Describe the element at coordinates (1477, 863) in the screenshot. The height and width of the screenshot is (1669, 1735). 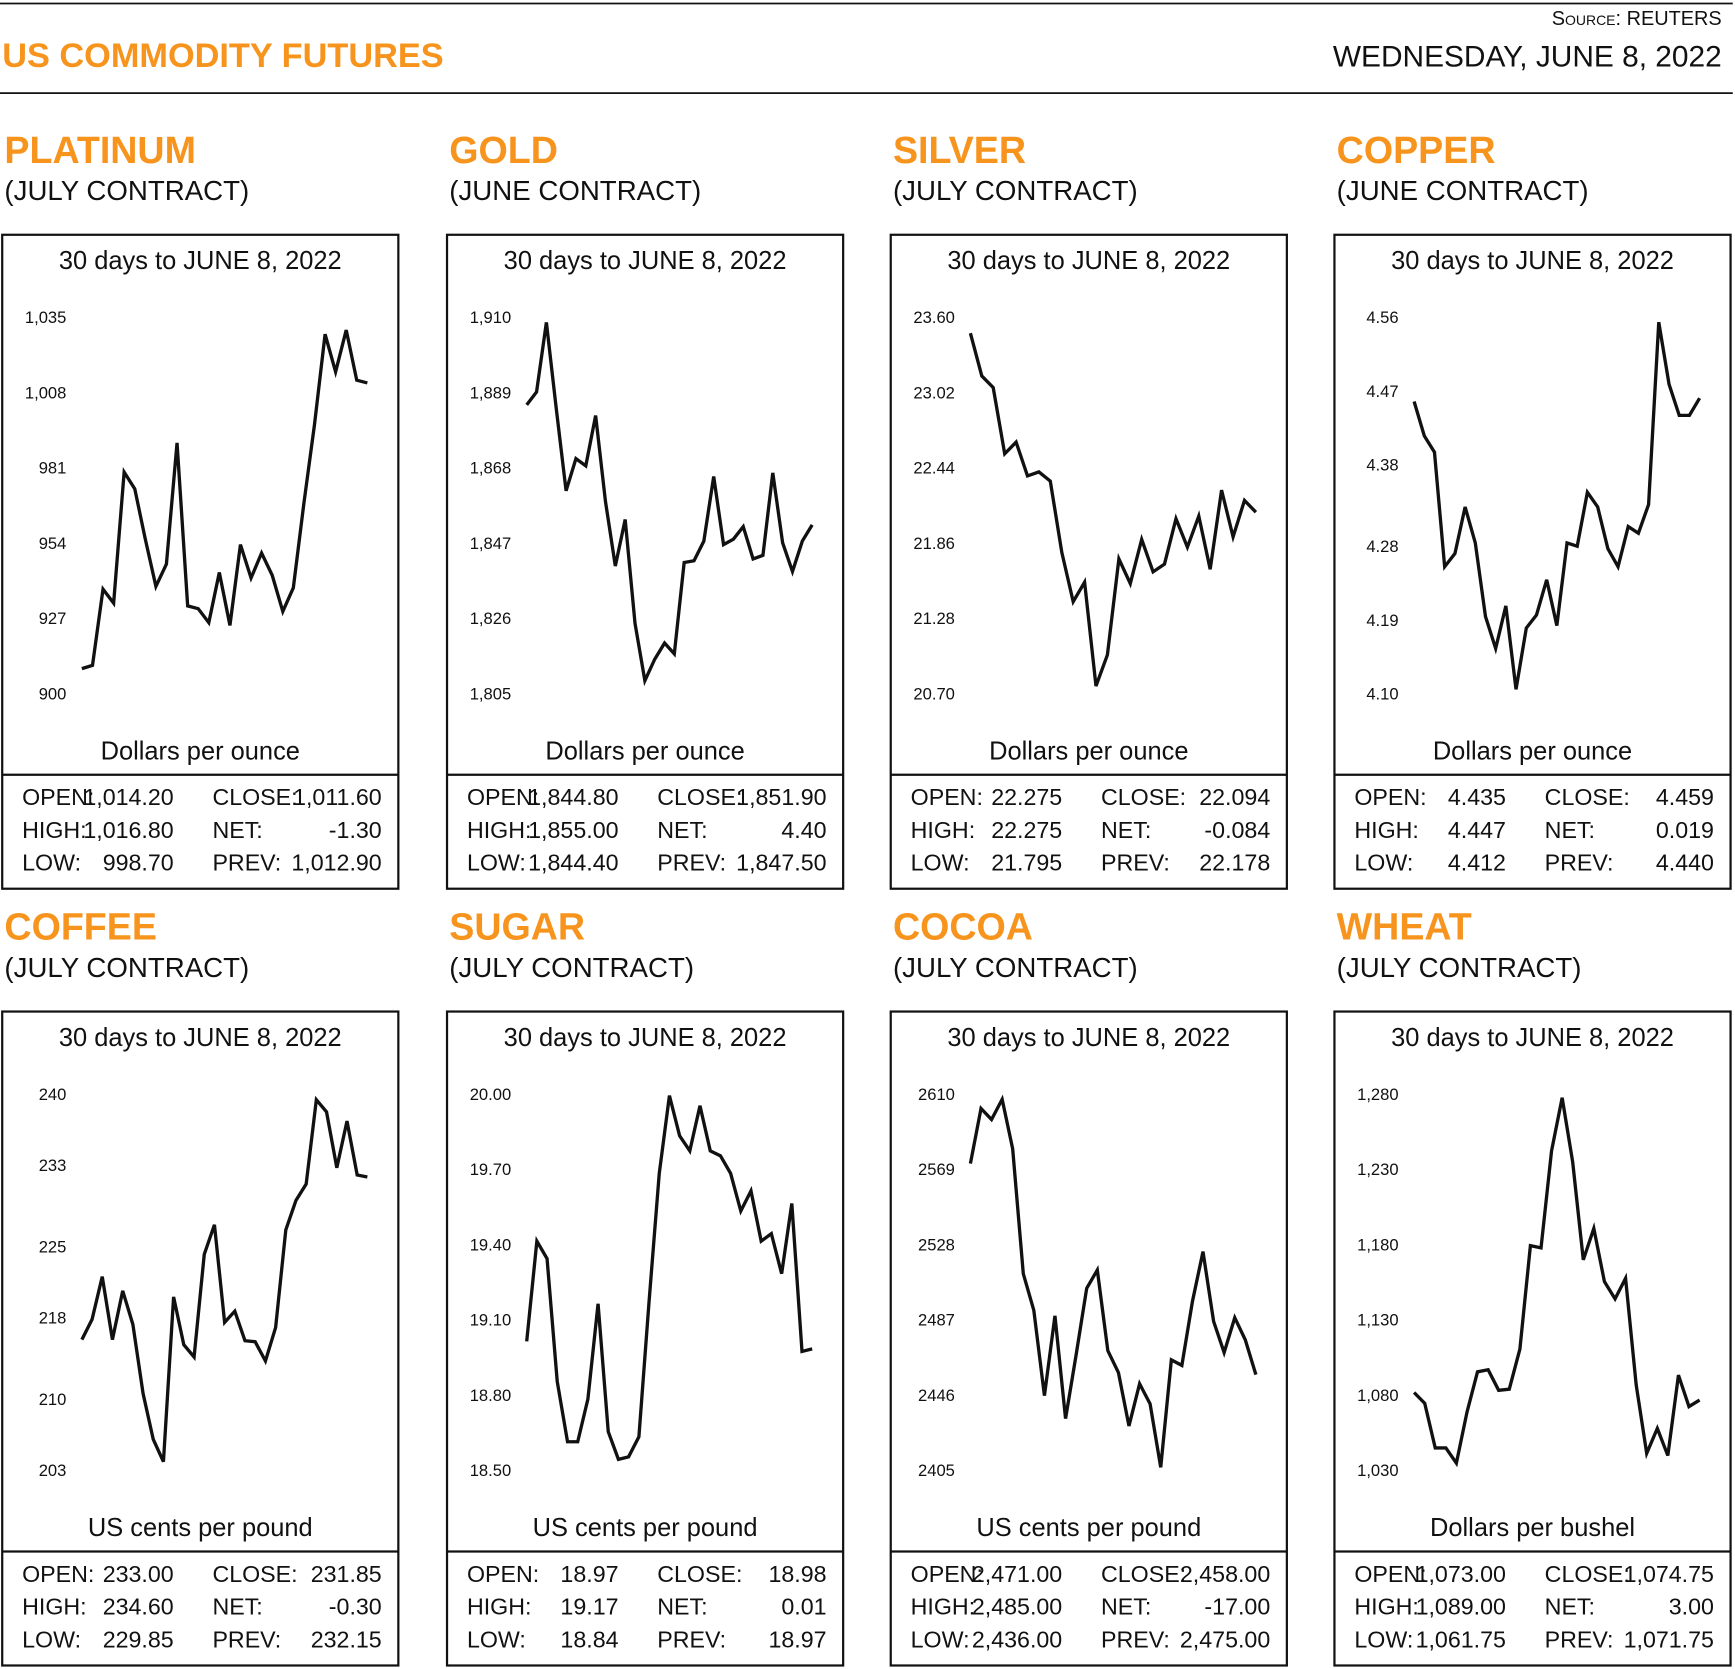
I see `stat-value: 4.412` at that location.